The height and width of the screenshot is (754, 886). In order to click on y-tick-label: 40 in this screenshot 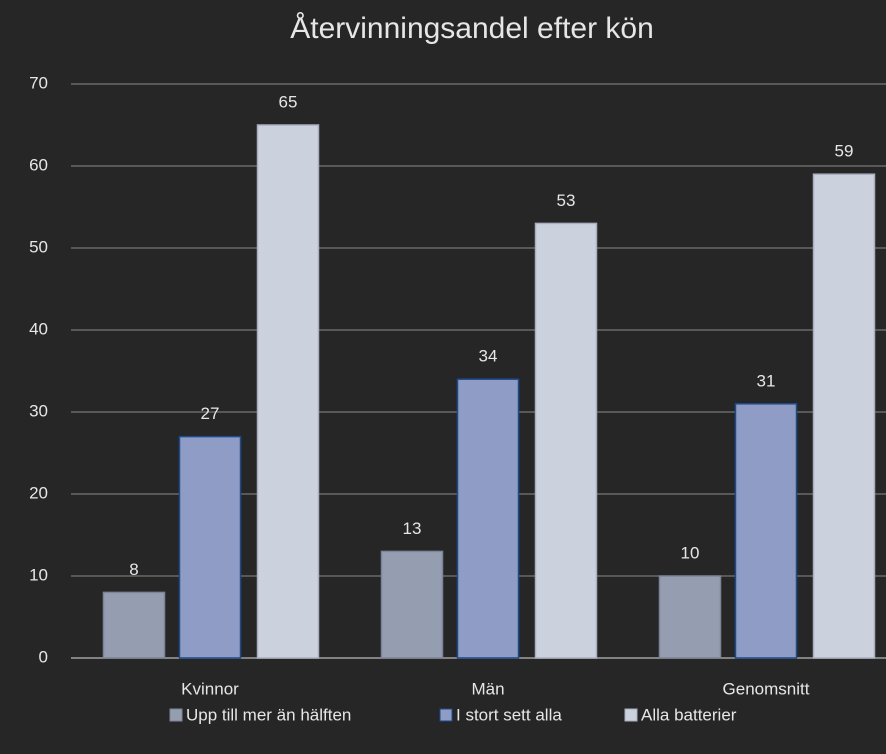, I will do `click(38, 328)`.